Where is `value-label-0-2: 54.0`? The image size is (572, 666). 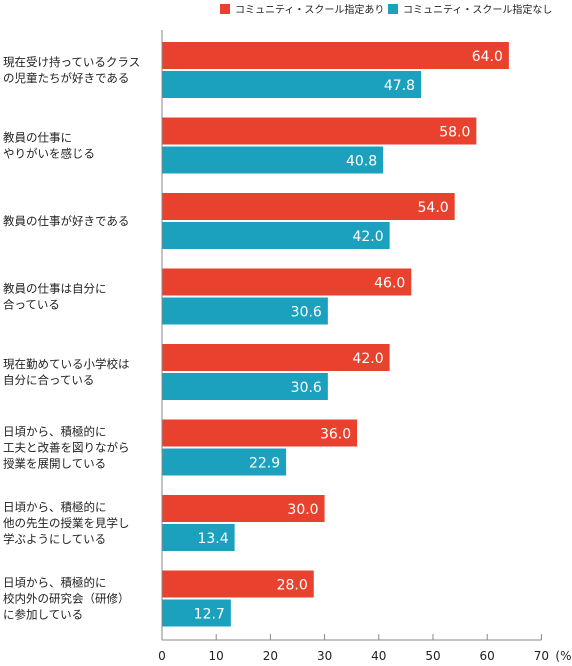 value-label-0-2: 54.0 is located at coordinates (433, 208).